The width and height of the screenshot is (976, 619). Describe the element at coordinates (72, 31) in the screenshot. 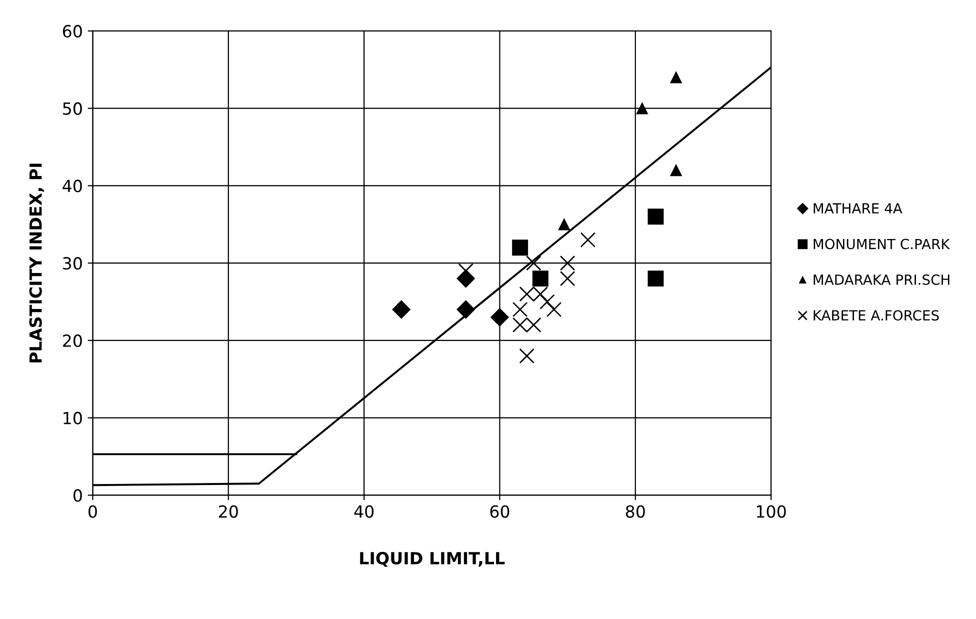

I see `y-tick-label: 60` at that location.